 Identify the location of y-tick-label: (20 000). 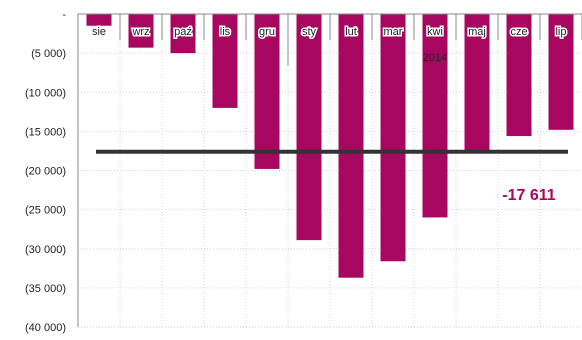
(45, 172).